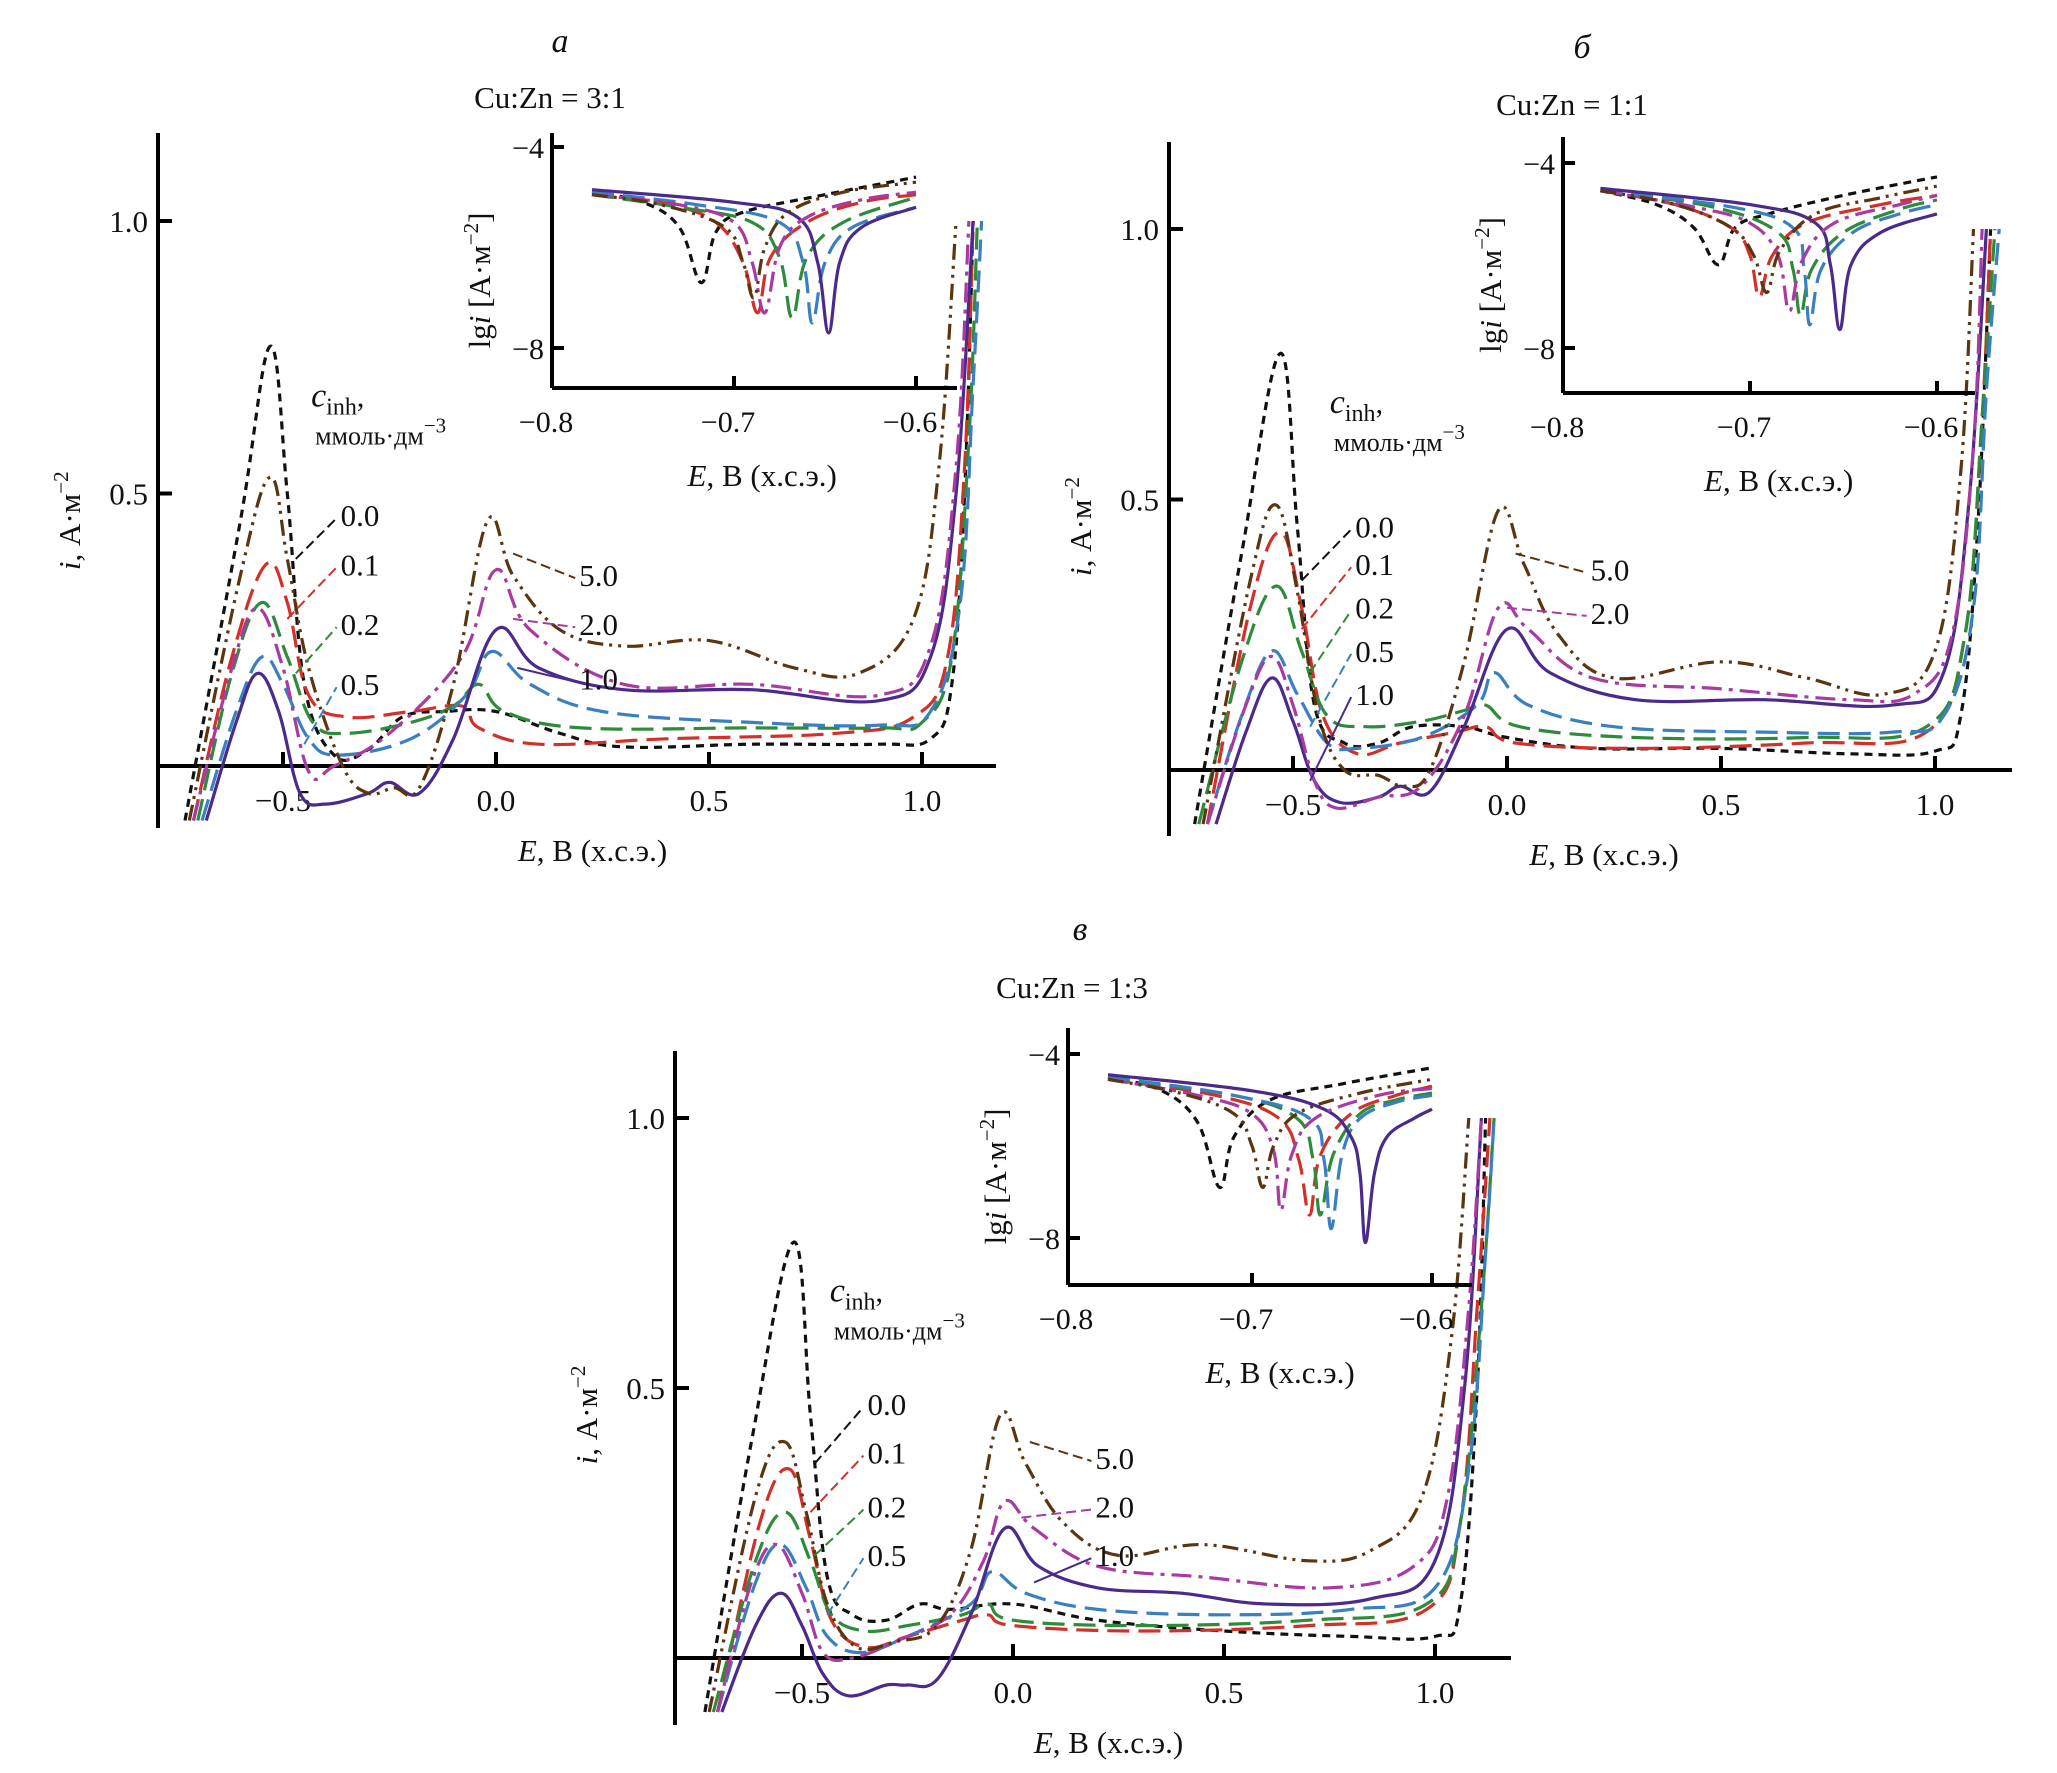 The height and width of the screenshot is (1773, 2057). I want to click on inset-a: −0.8 −0.7 −0.6 −4 −8 E, В (х.с.э.) lgi [А·м−2], so click(708, 312).